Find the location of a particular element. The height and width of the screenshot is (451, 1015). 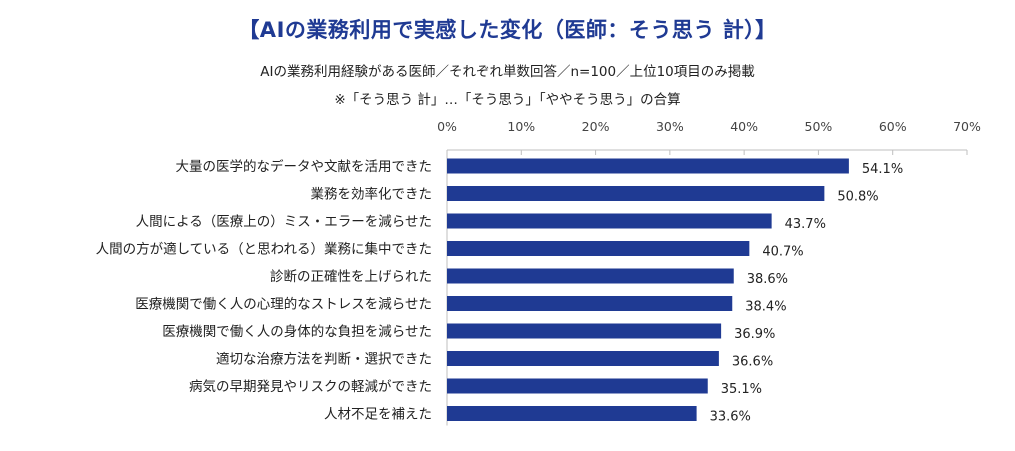

chart-note: ※「そう思う 計」…「そう思う」「ややそう思う」の合算 is located at coordinates (507, 100).